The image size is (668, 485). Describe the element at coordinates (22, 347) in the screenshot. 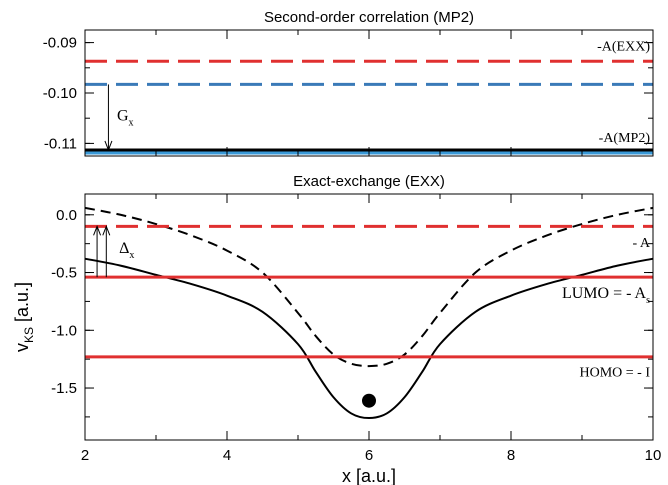

I see `y-axis-label-main: v` at that location.